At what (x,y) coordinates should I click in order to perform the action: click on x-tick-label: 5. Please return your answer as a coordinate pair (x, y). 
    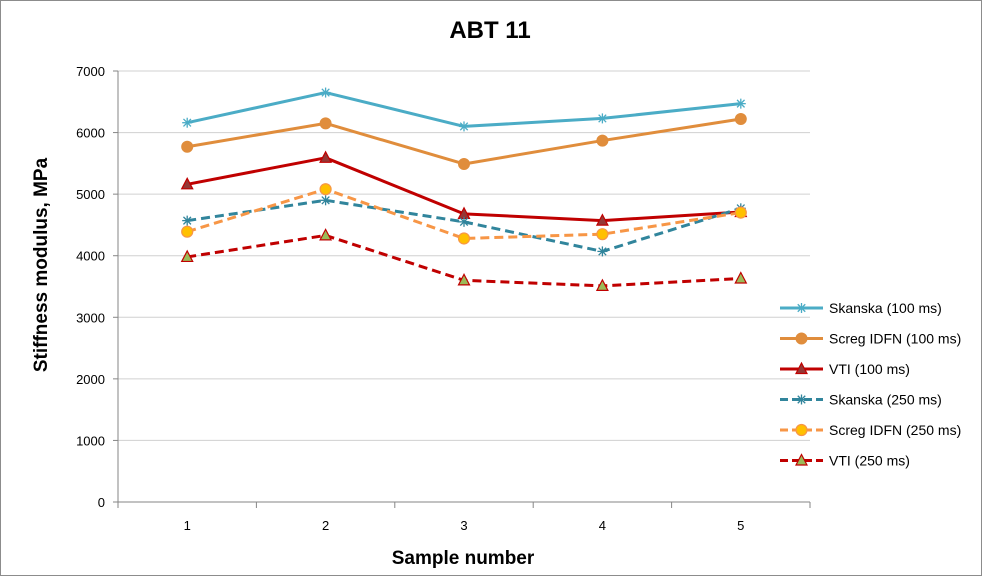
    Looking at the image, I should click on (740, 525).